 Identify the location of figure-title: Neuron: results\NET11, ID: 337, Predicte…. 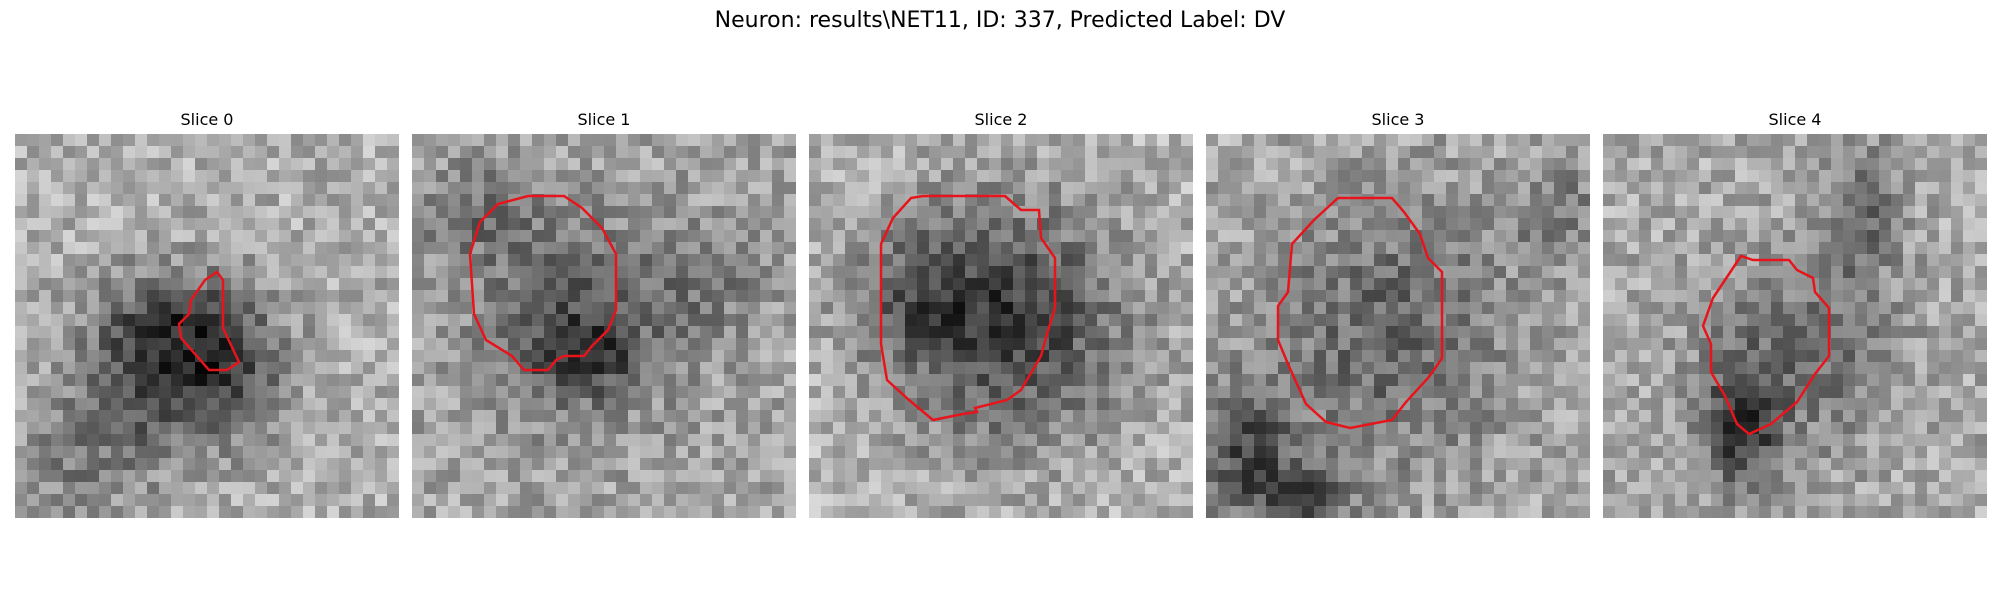
(1000, 20).